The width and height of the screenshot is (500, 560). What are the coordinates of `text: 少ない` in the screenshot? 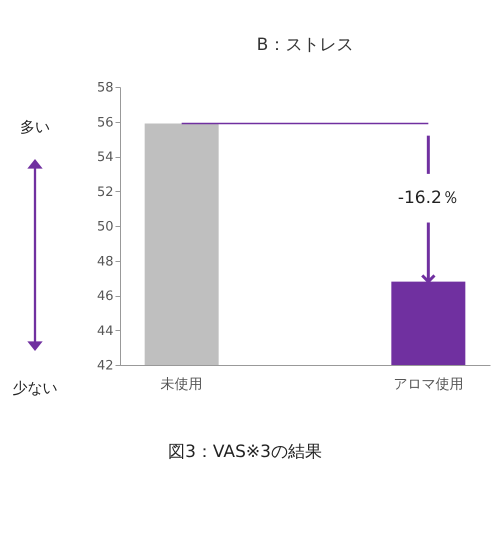 It's located at (35, 388).